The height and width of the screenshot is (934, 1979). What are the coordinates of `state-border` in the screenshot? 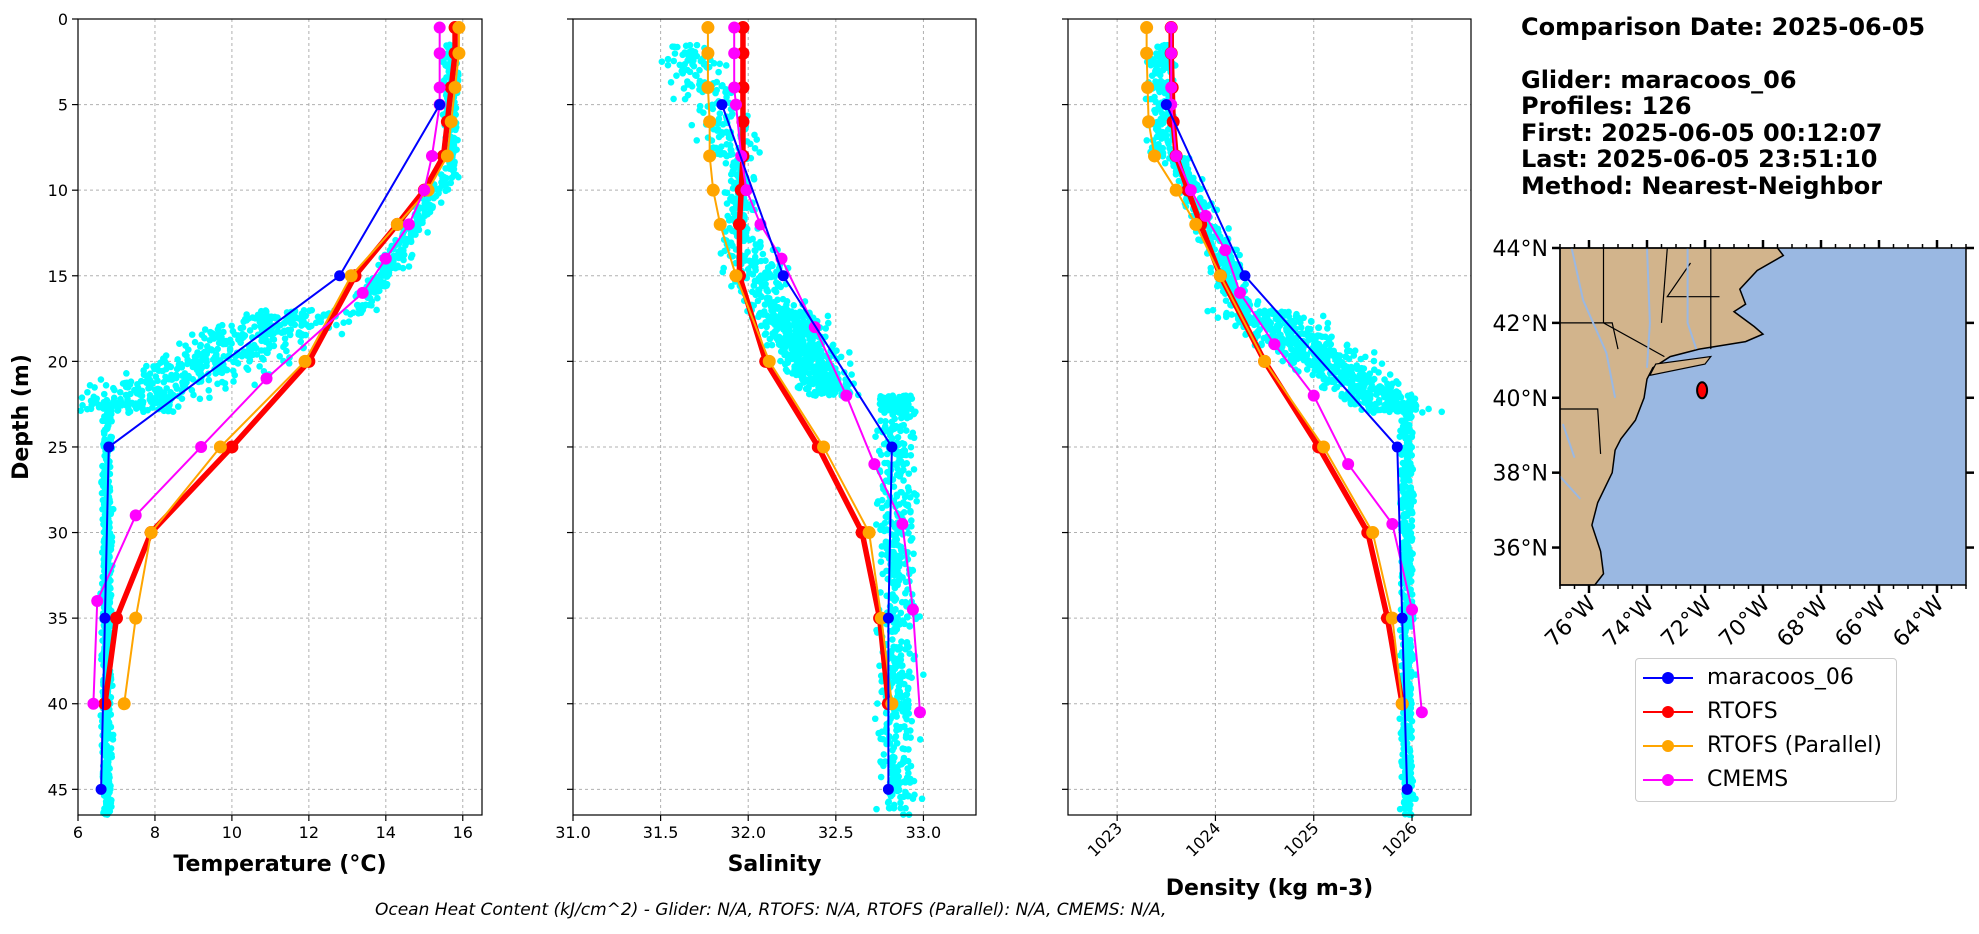 It's located at (1581, 431).